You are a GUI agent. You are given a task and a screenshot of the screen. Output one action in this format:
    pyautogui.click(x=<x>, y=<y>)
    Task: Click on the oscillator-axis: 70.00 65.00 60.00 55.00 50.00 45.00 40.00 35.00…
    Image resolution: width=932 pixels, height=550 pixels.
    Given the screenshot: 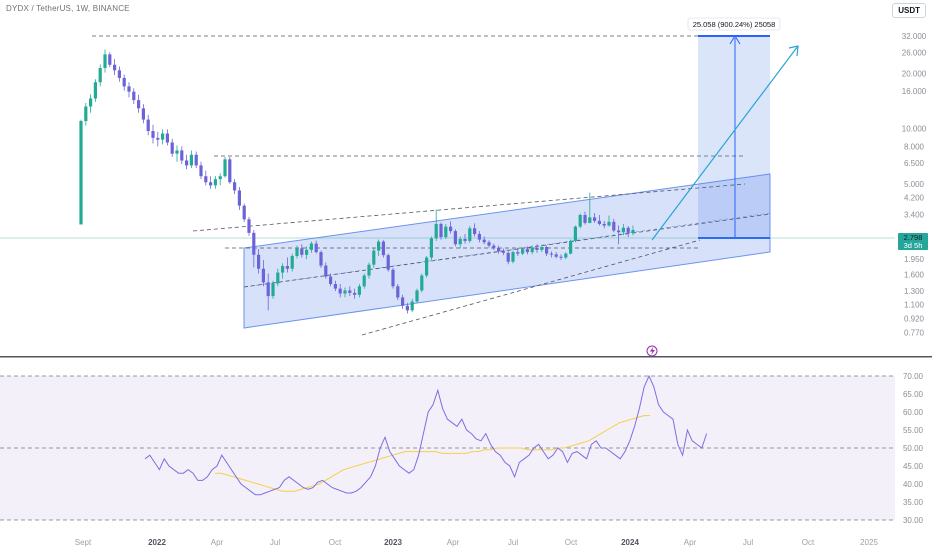 What is the action you would take?
    pyautogui.click(x=913, y=448)
    